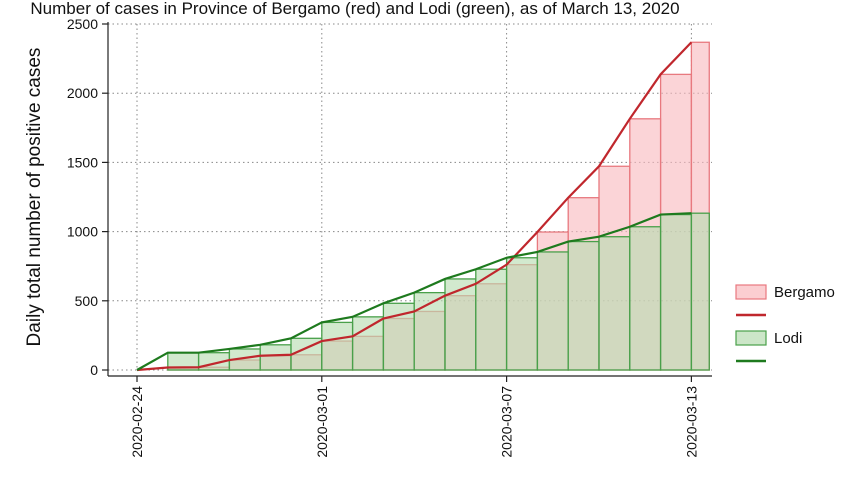 The width and height of the screenshot is (850, 496). Describe the element at coordinates (137, 422) in the screenshot. I see `x-tick-label: 2020-02-24` at that location.